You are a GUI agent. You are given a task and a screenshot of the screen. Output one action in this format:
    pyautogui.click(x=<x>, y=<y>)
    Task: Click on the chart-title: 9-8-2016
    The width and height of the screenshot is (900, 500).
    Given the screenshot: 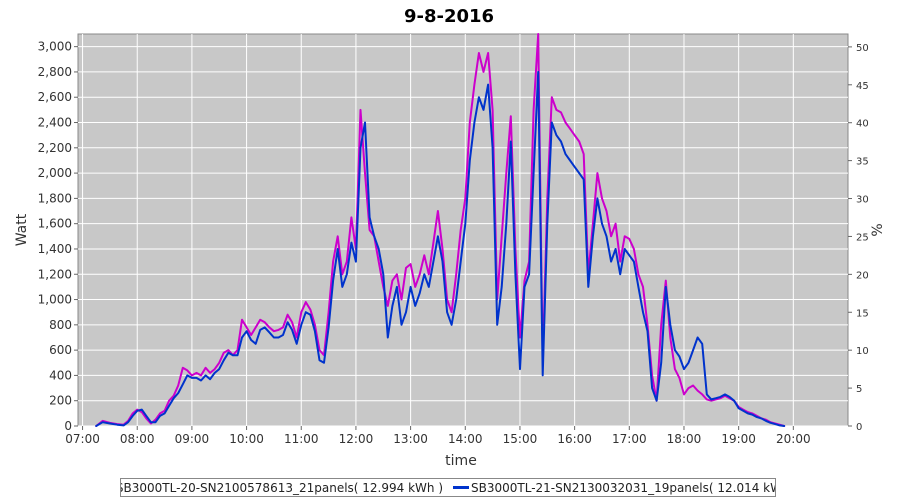 What is the action you would take?
    pyautogui.click(x=449, y=16)
    